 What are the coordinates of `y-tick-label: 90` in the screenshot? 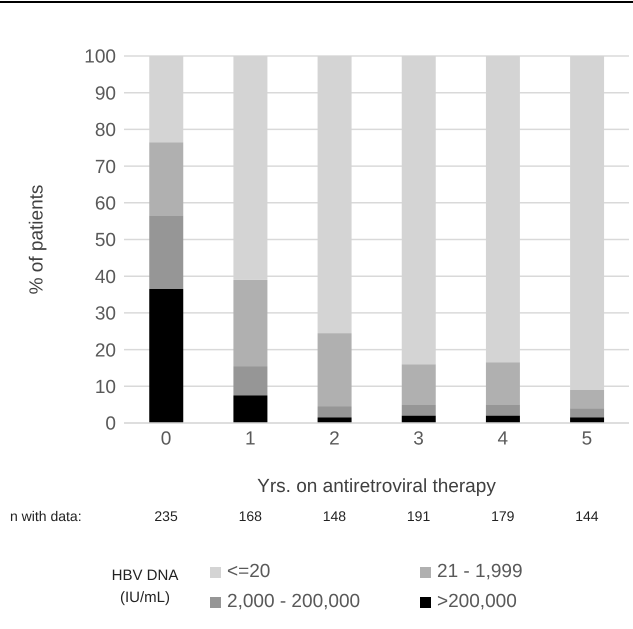 It's located at (105, 93).